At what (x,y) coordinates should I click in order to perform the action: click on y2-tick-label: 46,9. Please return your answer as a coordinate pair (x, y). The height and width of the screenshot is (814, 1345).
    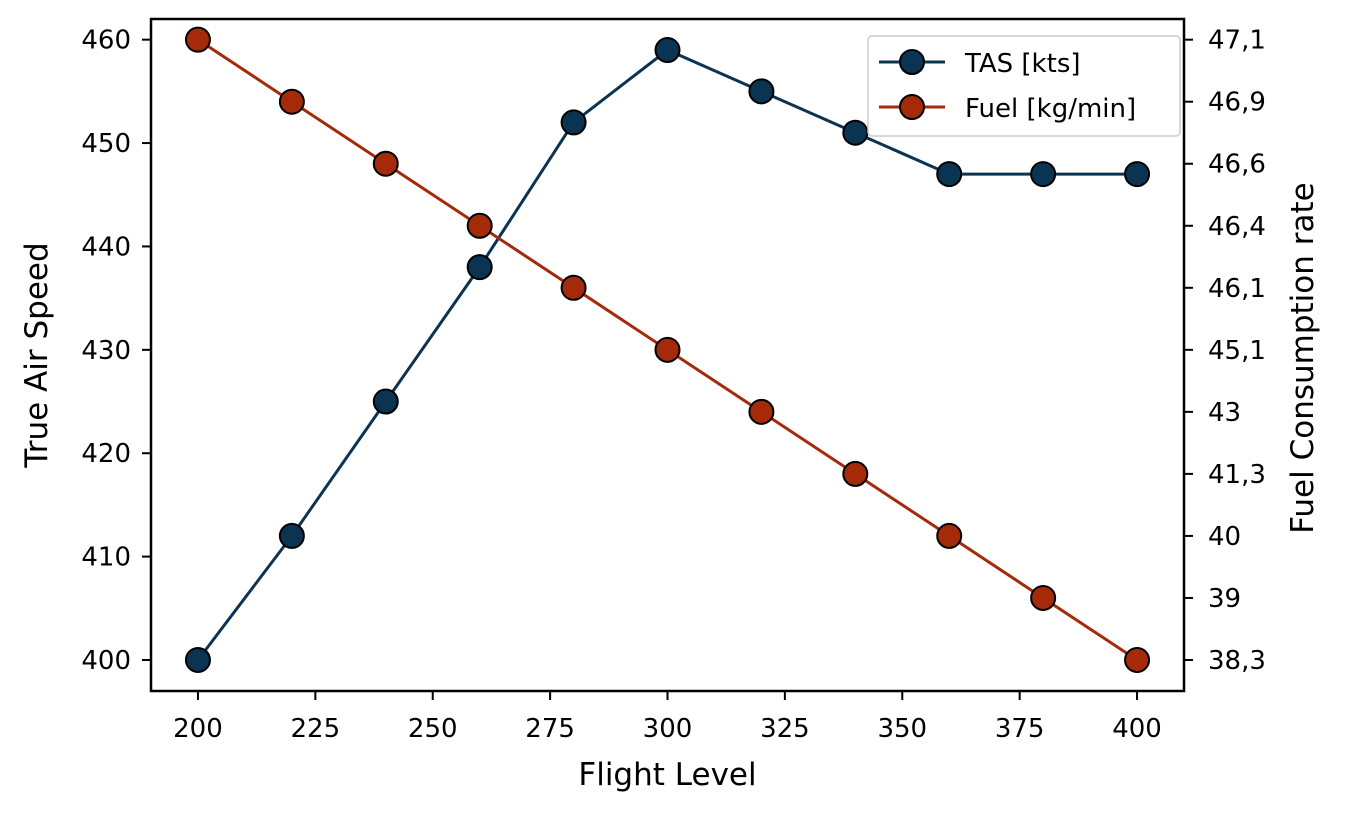
    Looking at the image, I should click on (1237, 103).